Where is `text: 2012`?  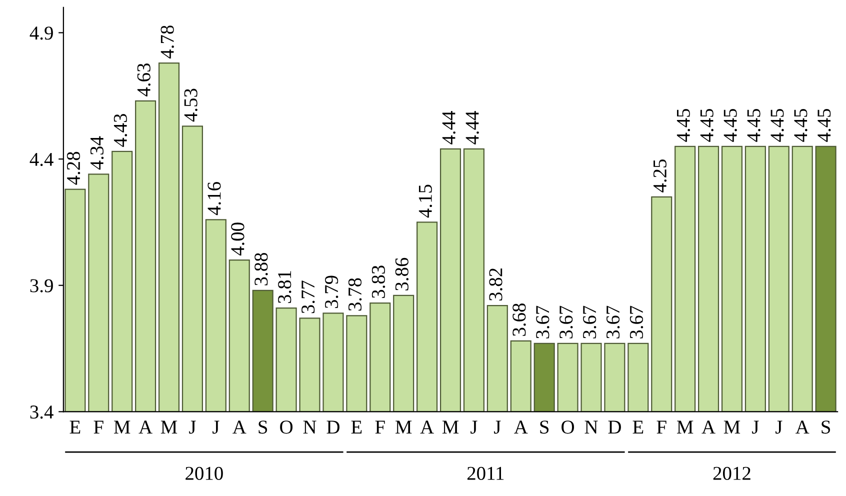 text: 2012 is located at coordinates (731, 473).